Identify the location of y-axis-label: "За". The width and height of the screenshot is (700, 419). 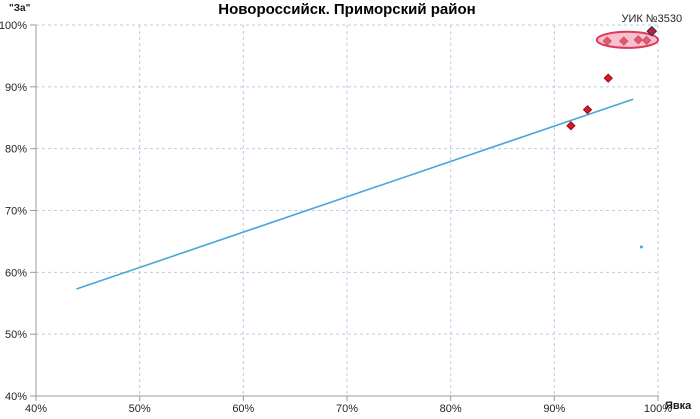
(20, 8).